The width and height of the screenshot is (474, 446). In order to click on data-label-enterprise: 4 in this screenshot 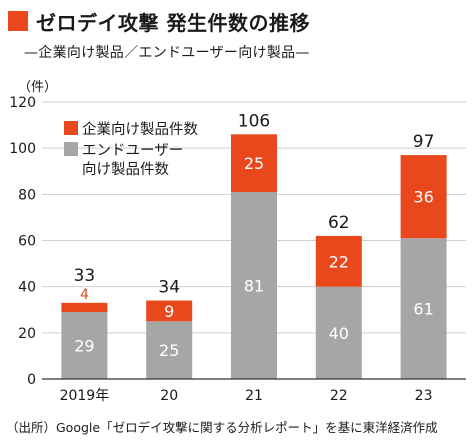, I will do `click(84, 295)`.